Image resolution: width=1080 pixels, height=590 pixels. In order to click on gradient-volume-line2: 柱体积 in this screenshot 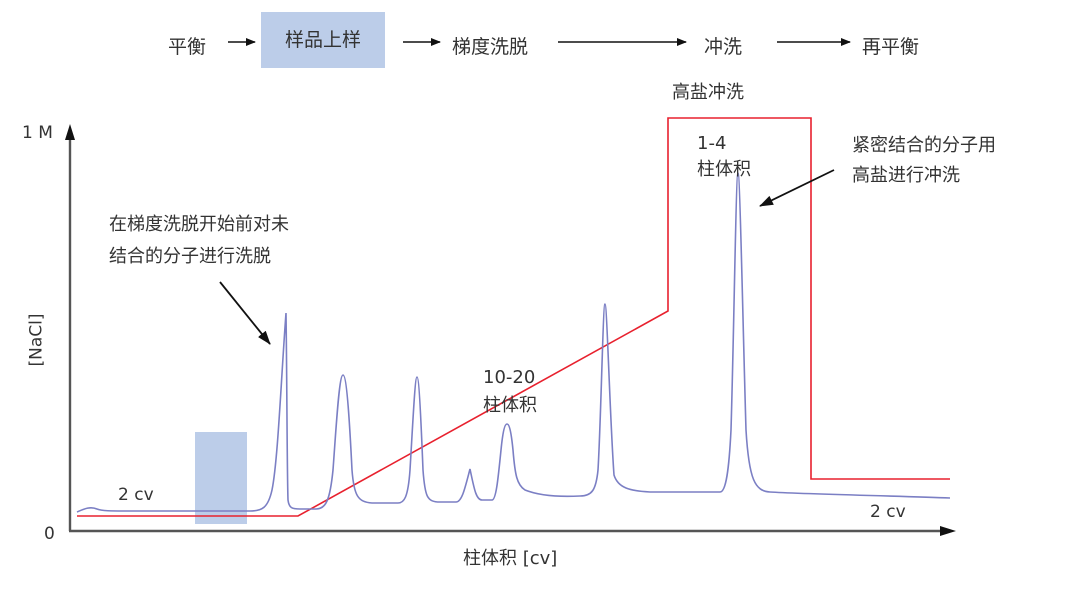, I will do `click(510, 405)`.